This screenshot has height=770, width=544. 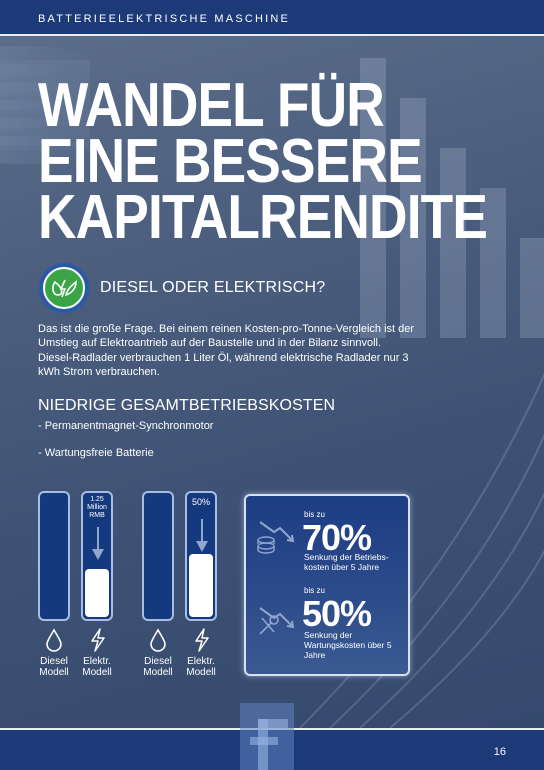 What do you see at coordinates (230, 161) in the screenshot?
I see `headline-line: EINE BESSERE` at bounding box center [230, 161].